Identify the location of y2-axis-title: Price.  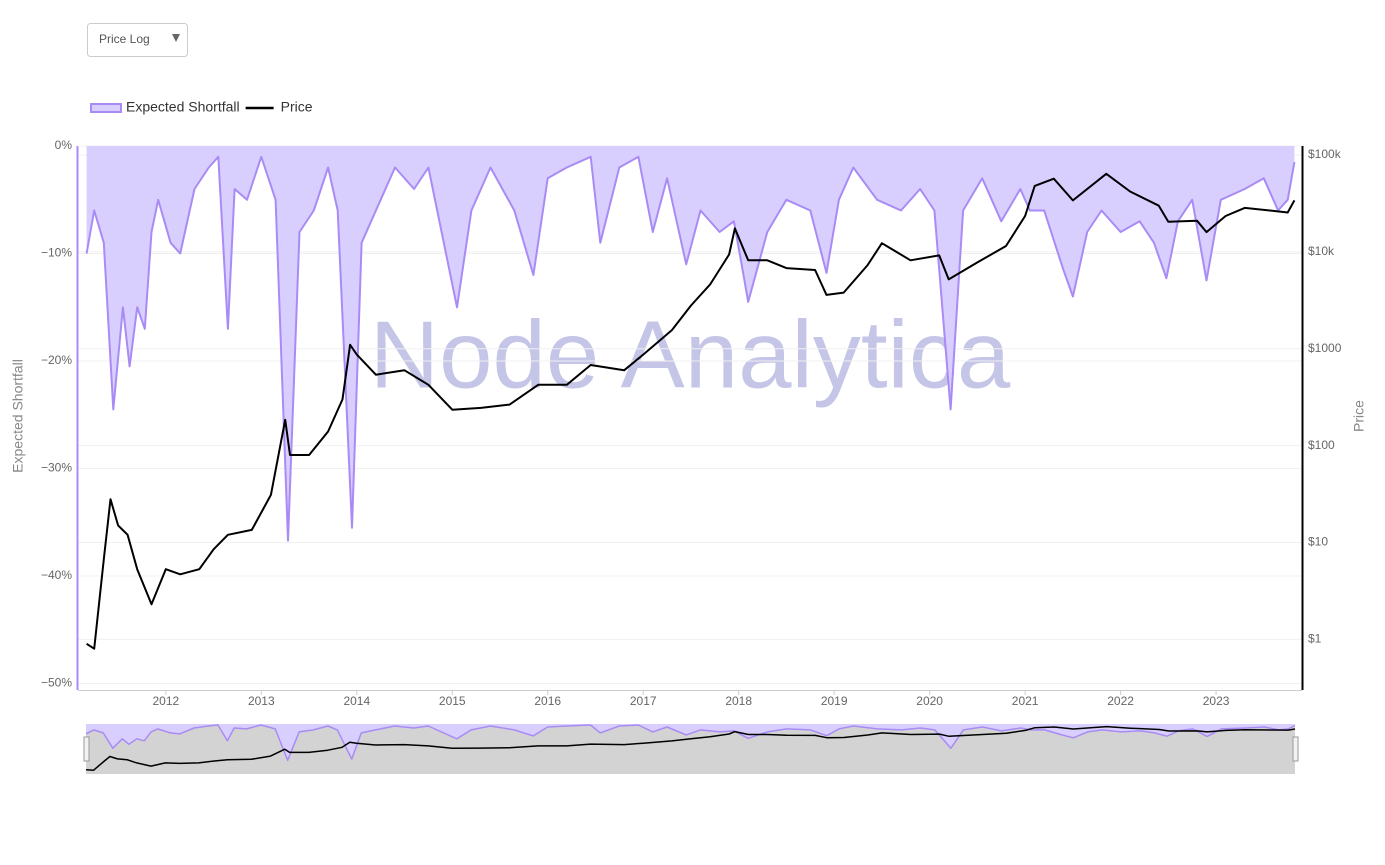
(1359, 416).